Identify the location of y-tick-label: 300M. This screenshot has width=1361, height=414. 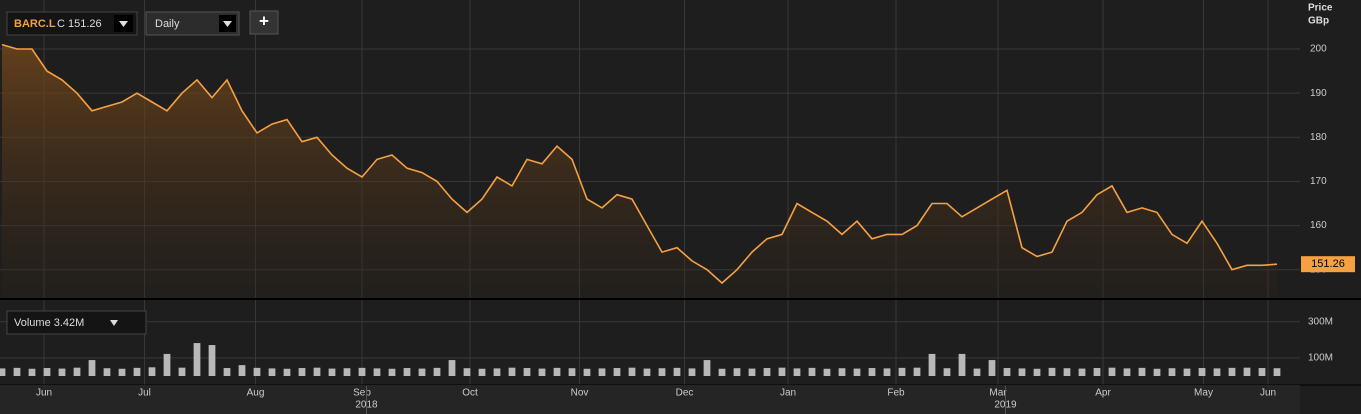
(1320, 321).